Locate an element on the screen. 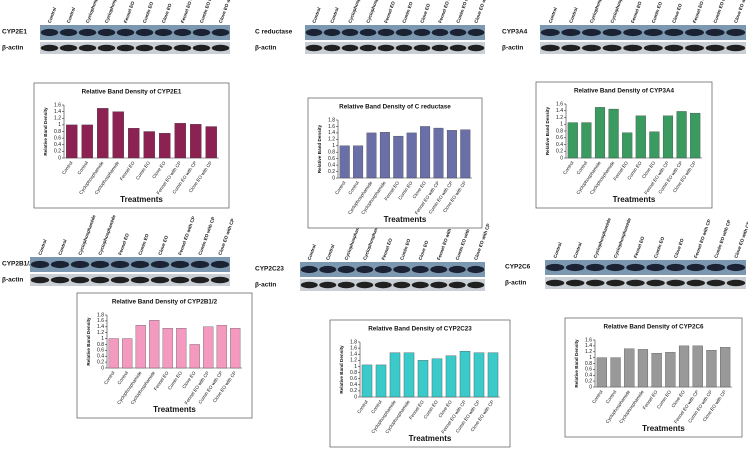  lane-label: Fennel EO is located at coordinates (387, 248).